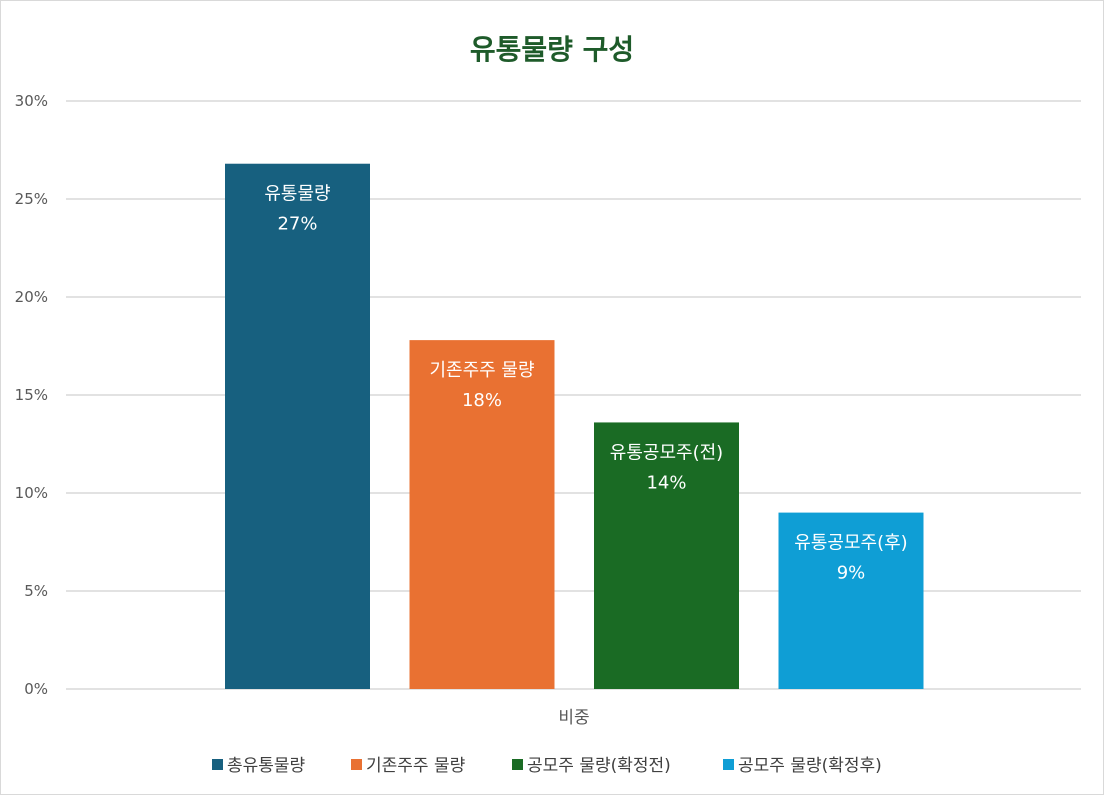  Describe the element at coordinates (481, 370) in the screenshot. I see `bar-series-label: 기존주주 물량` at that location.